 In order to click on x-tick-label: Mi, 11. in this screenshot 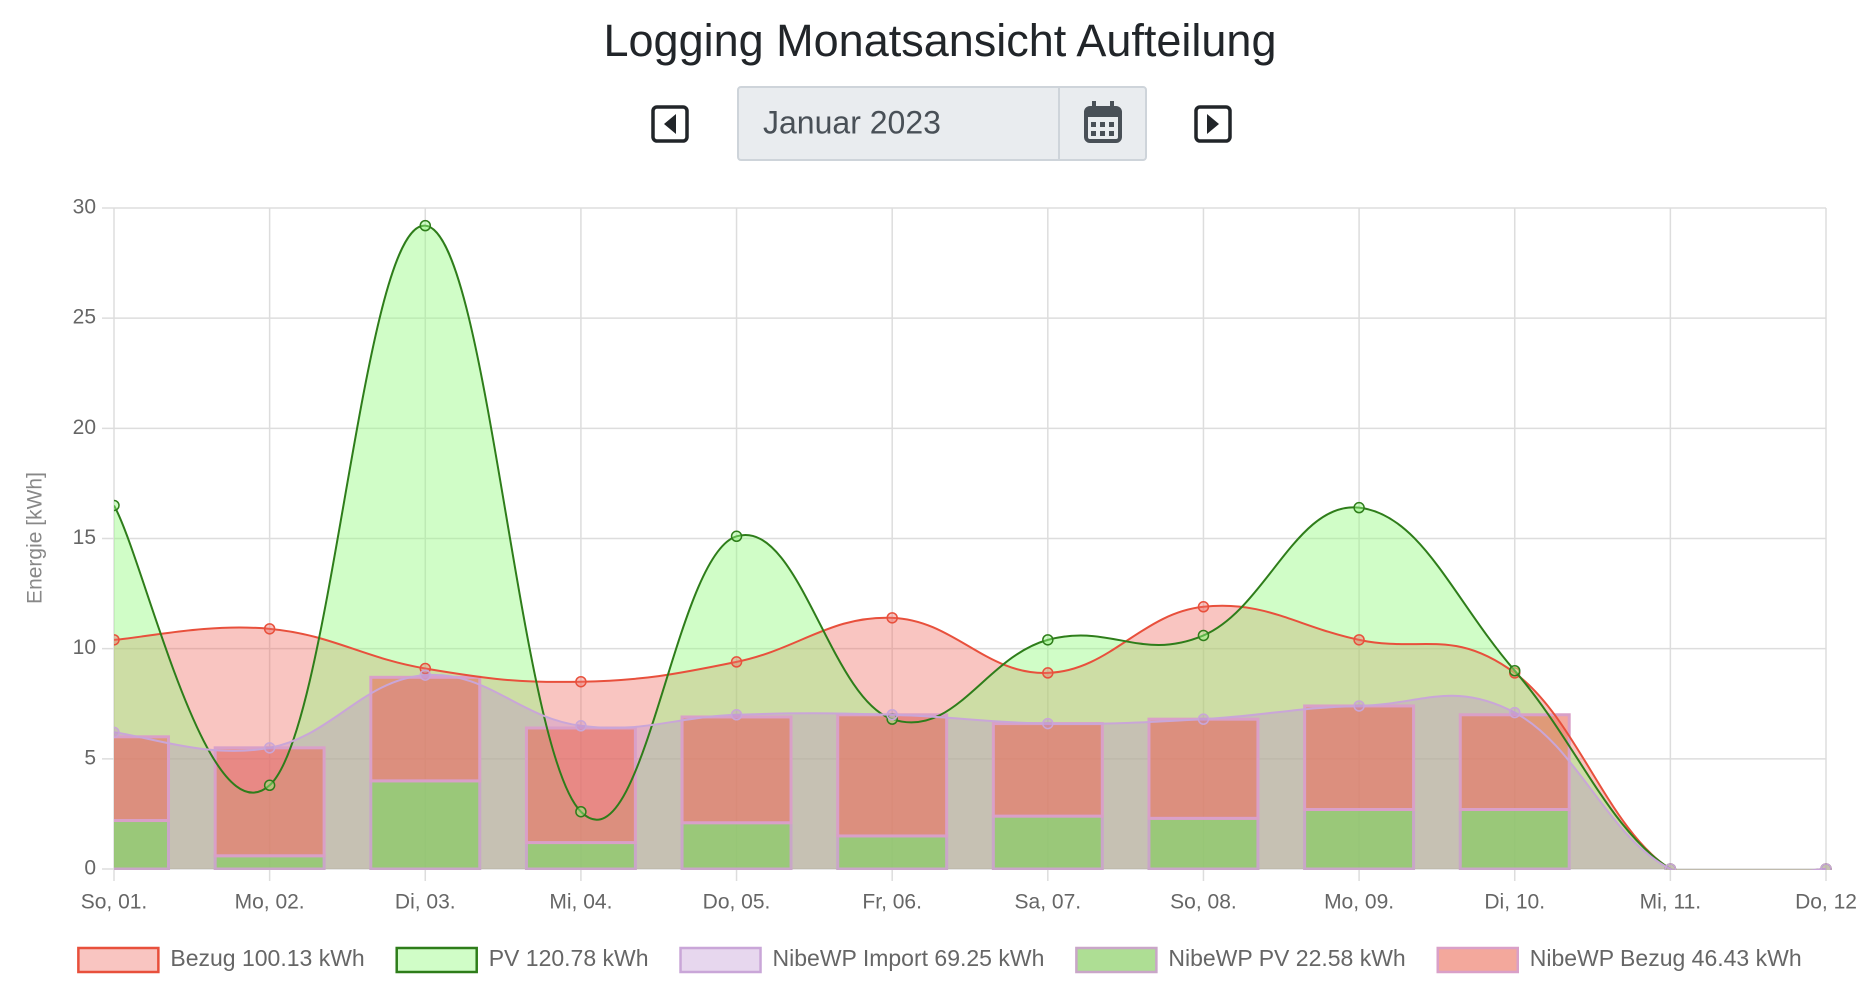, I will do `click(1670, 902)`.